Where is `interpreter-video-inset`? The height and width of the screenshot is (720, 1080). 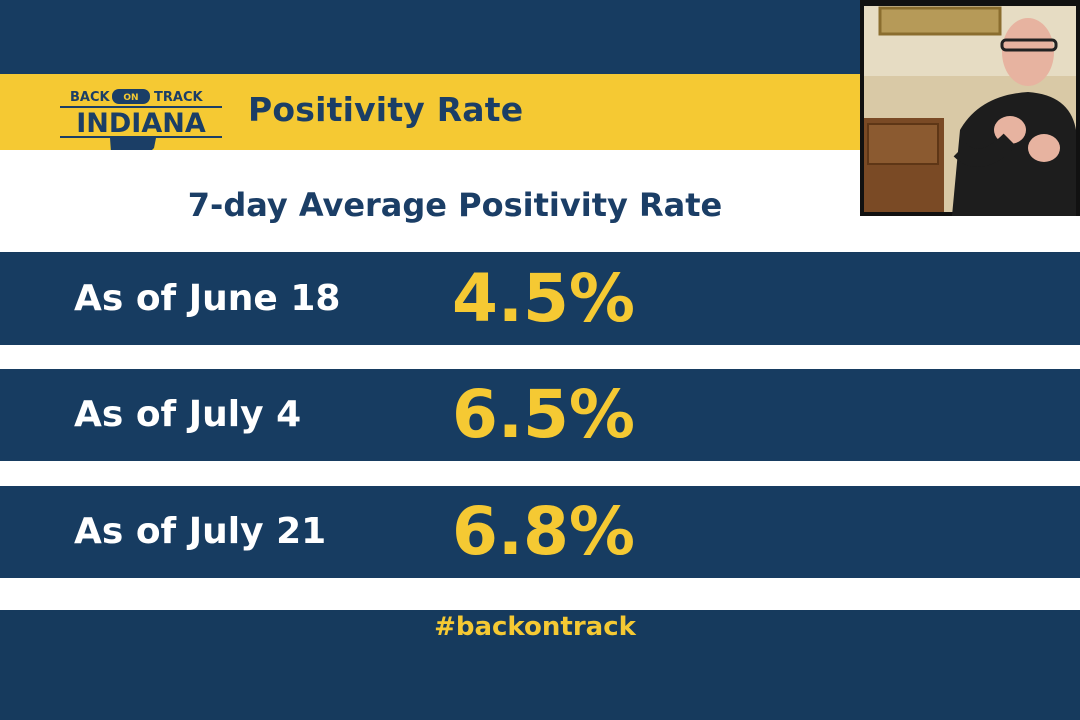
interpreter-video-inset is located at coordinates (970, 108).